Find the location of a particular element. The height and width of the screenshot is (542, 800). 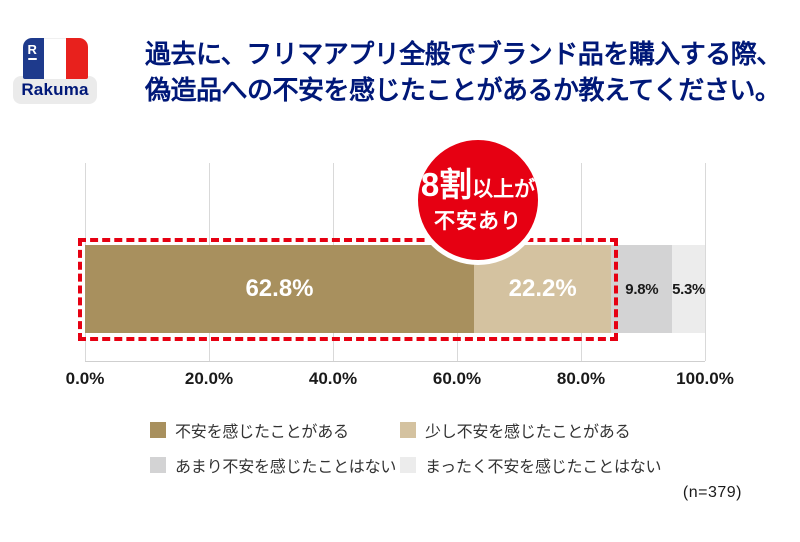

badge-text-line-1: 8割以上が is located at coordinates (478, 187).